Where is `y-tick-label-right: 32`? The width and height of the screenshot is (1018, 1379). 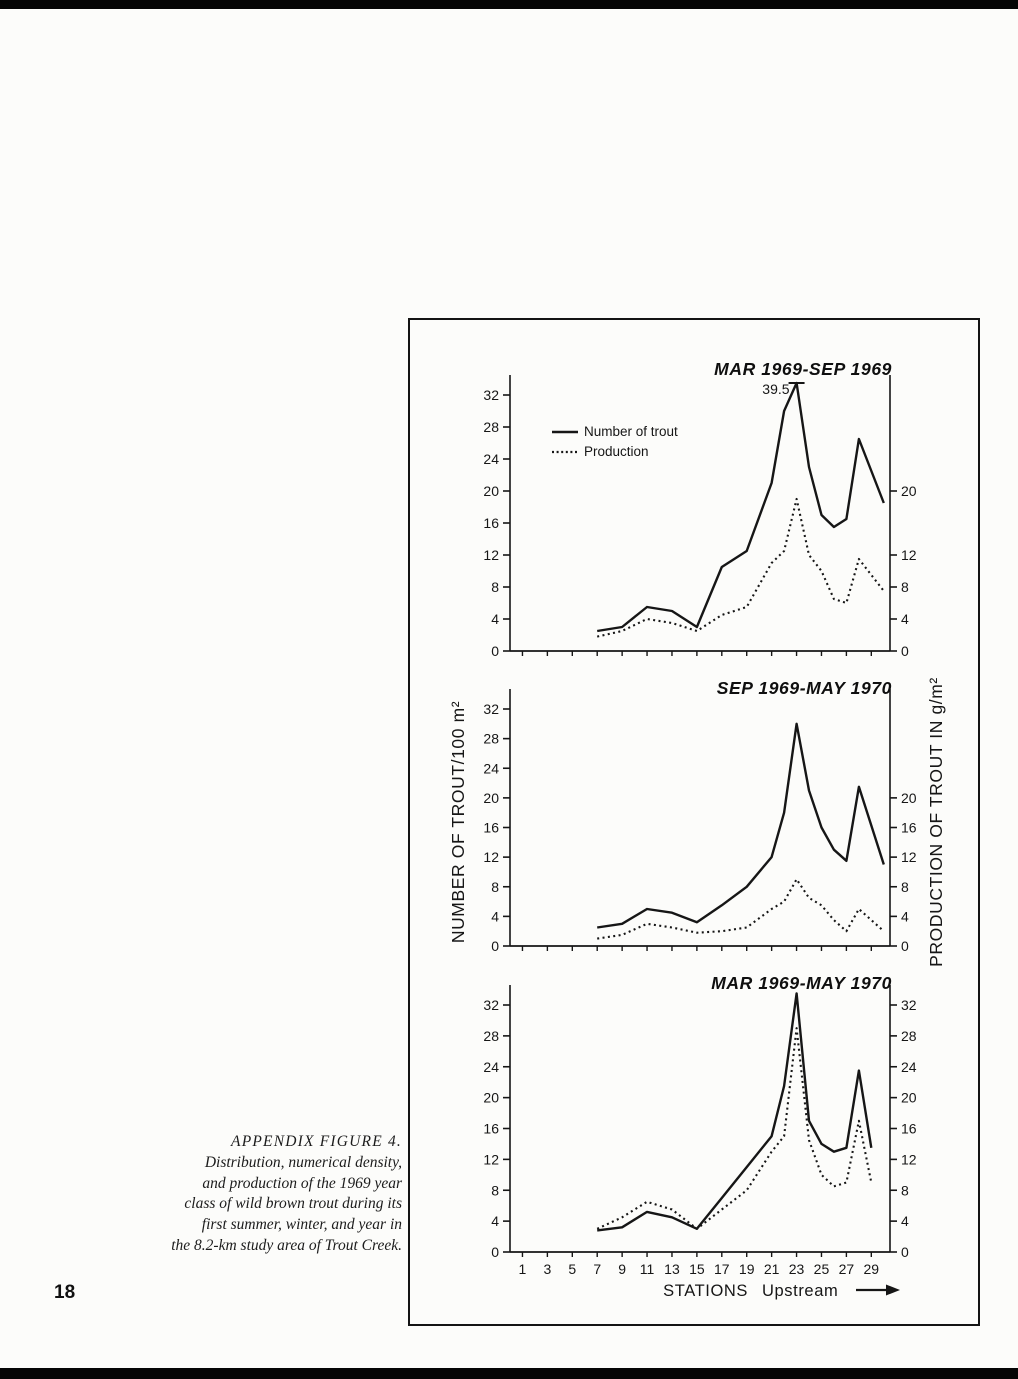
y-tick-label-right: 32 is located at coordinates (909, 1005).